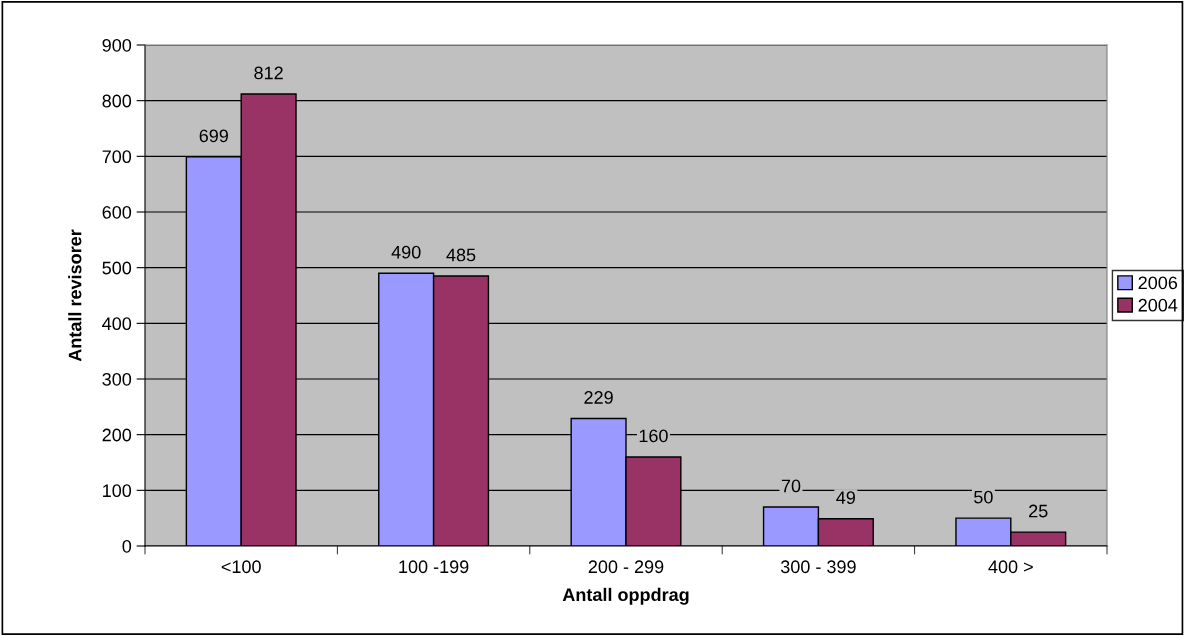  I want to click on y-tick-label: 500, so click(117, 268).